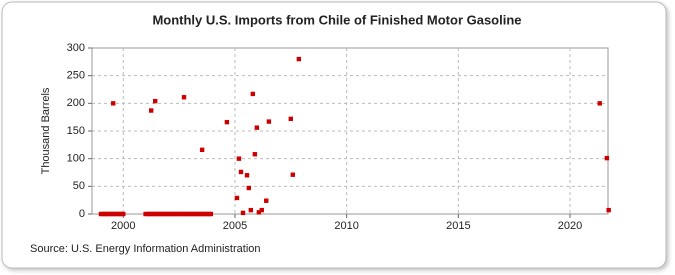 The height and width of the screenshot is (275, 675). I want to click on x-tick-label: 2000, so click(123, 226).